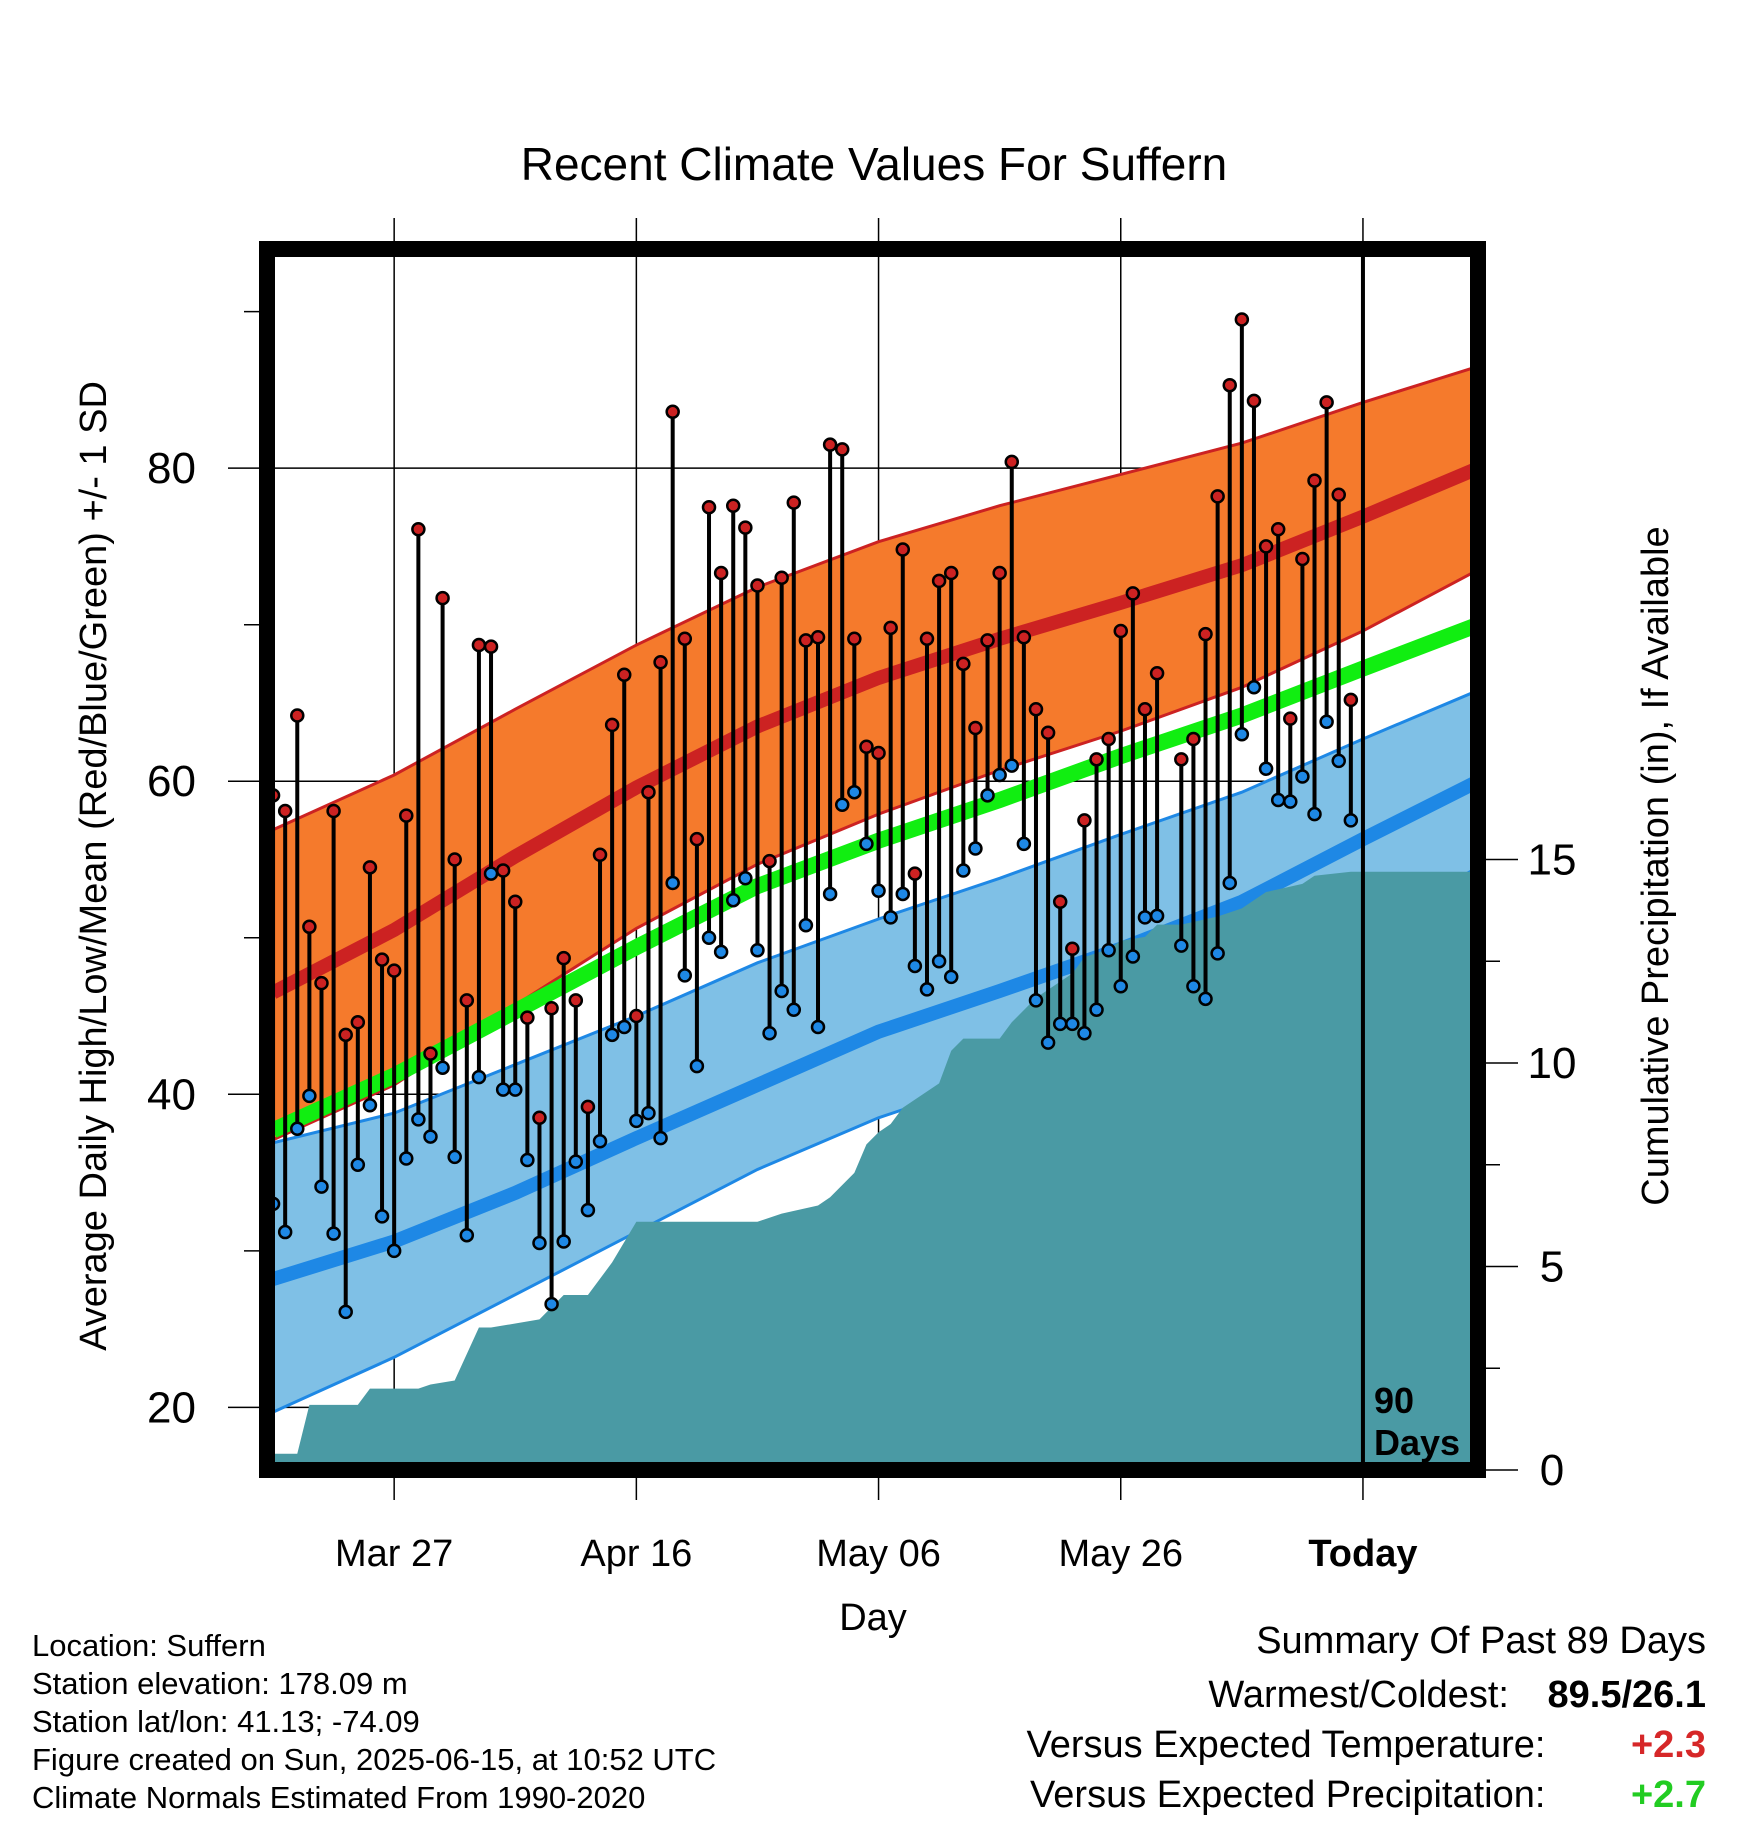 The image size is (1748, 1828). Describe the element at coordinates (1552, 1267) in the screenshot. I see `y2-tick-label: 5` at that location.